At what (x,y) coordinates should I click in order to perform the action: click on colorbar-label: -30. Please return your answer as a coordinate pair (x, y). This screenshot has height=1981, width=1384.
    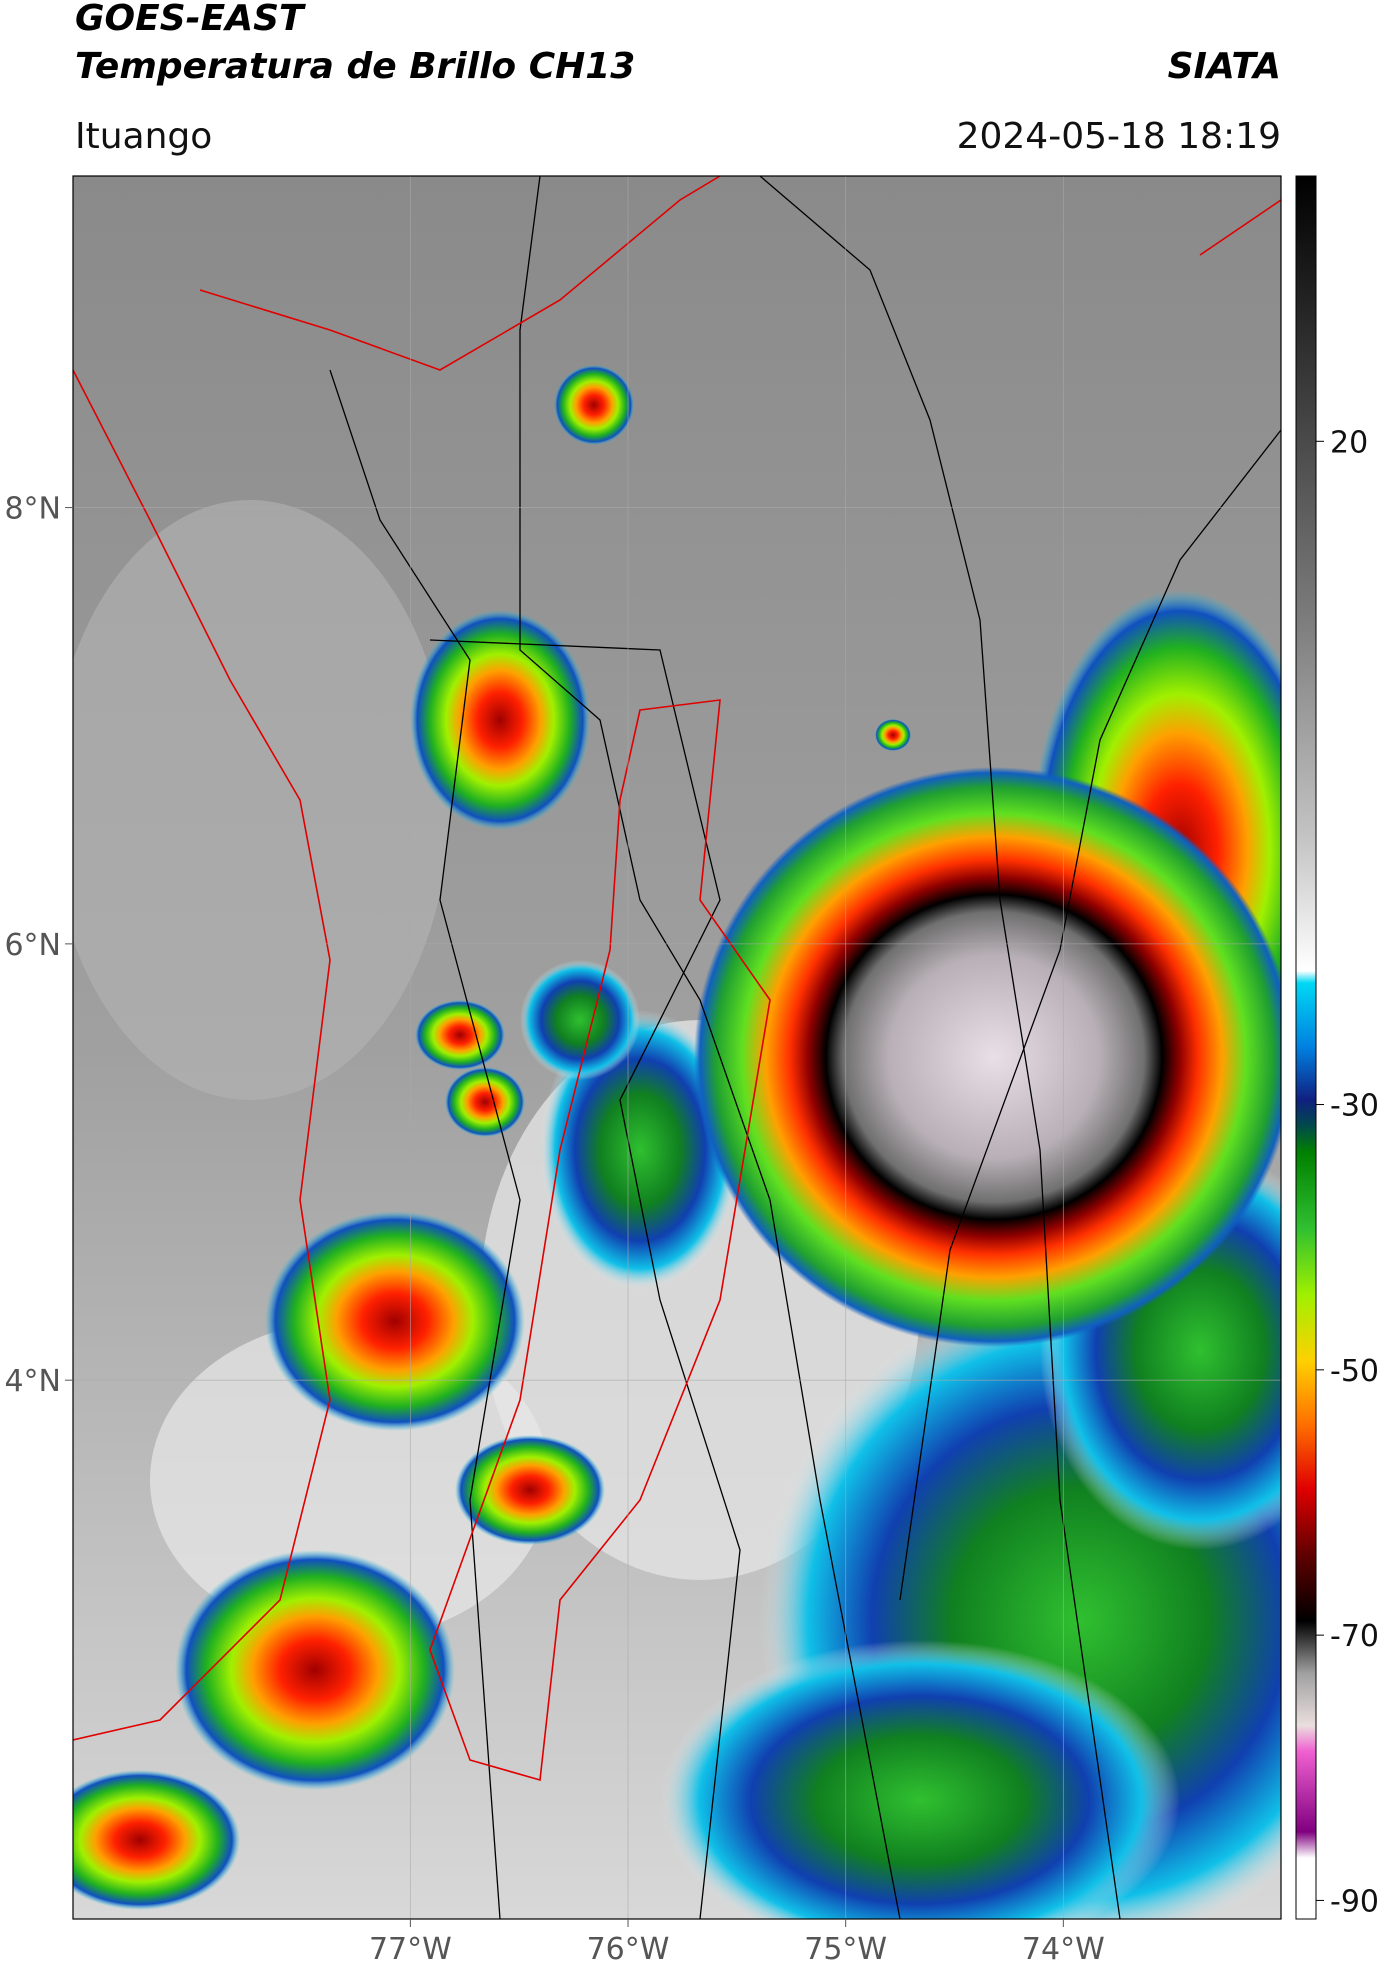
    Looking at the image, I should click on (1354, 1106).